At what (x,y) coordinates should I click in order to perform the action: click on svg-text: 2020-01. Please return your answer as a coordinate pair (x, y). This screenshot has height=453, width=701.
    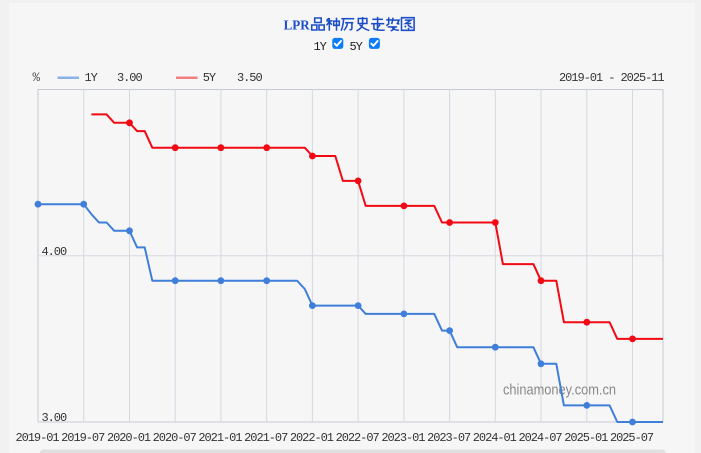
    Looking at the image, I should click on (129, 438).